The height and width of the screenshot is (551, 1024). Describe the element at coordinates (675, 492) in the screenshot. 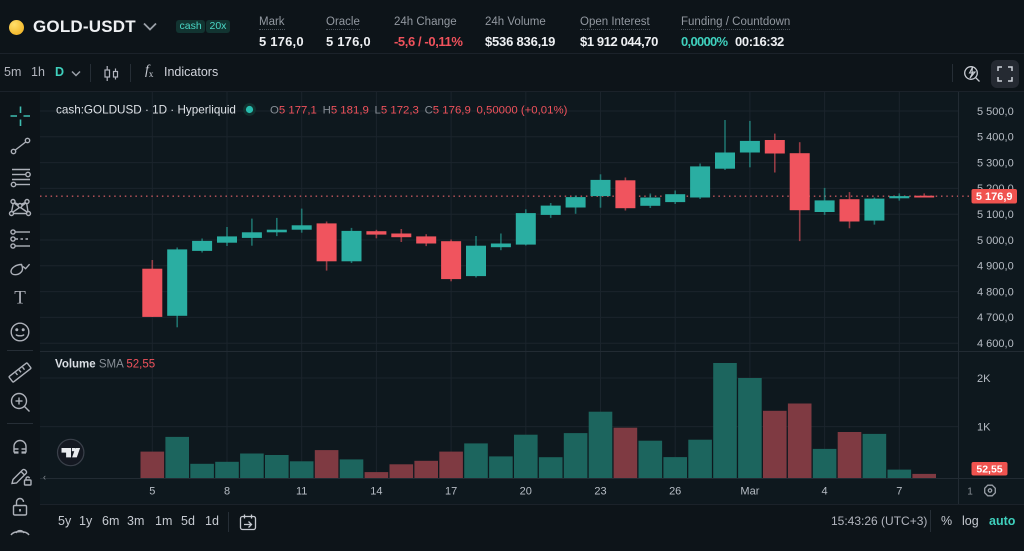

I see `svg-text: 26` at that location.